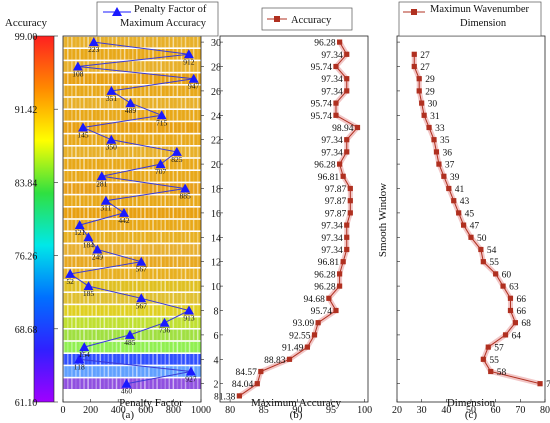  Describe the element at coordinates (132, 188) in the screenshot. I see `heatmap-row` at that location.